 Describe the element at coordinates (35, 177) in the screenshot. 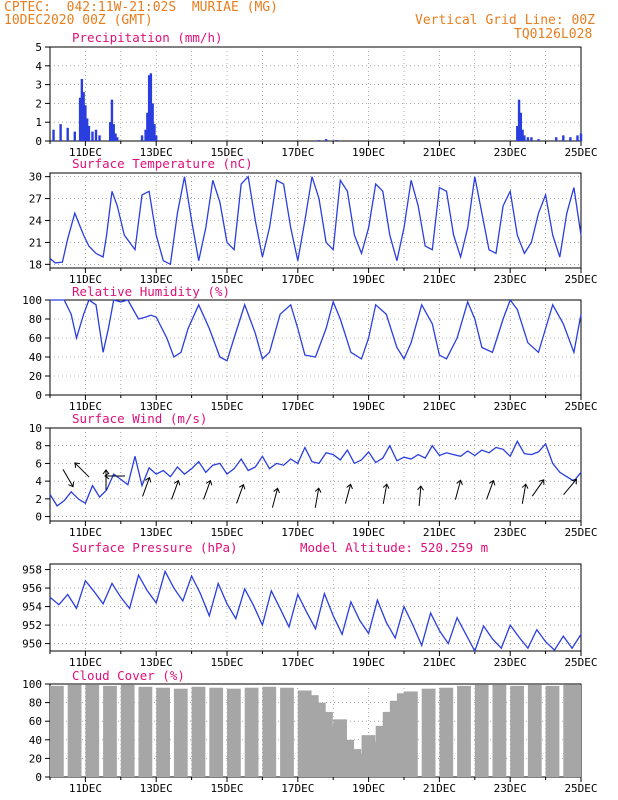

I see `y-tick-label: 30` at that location.